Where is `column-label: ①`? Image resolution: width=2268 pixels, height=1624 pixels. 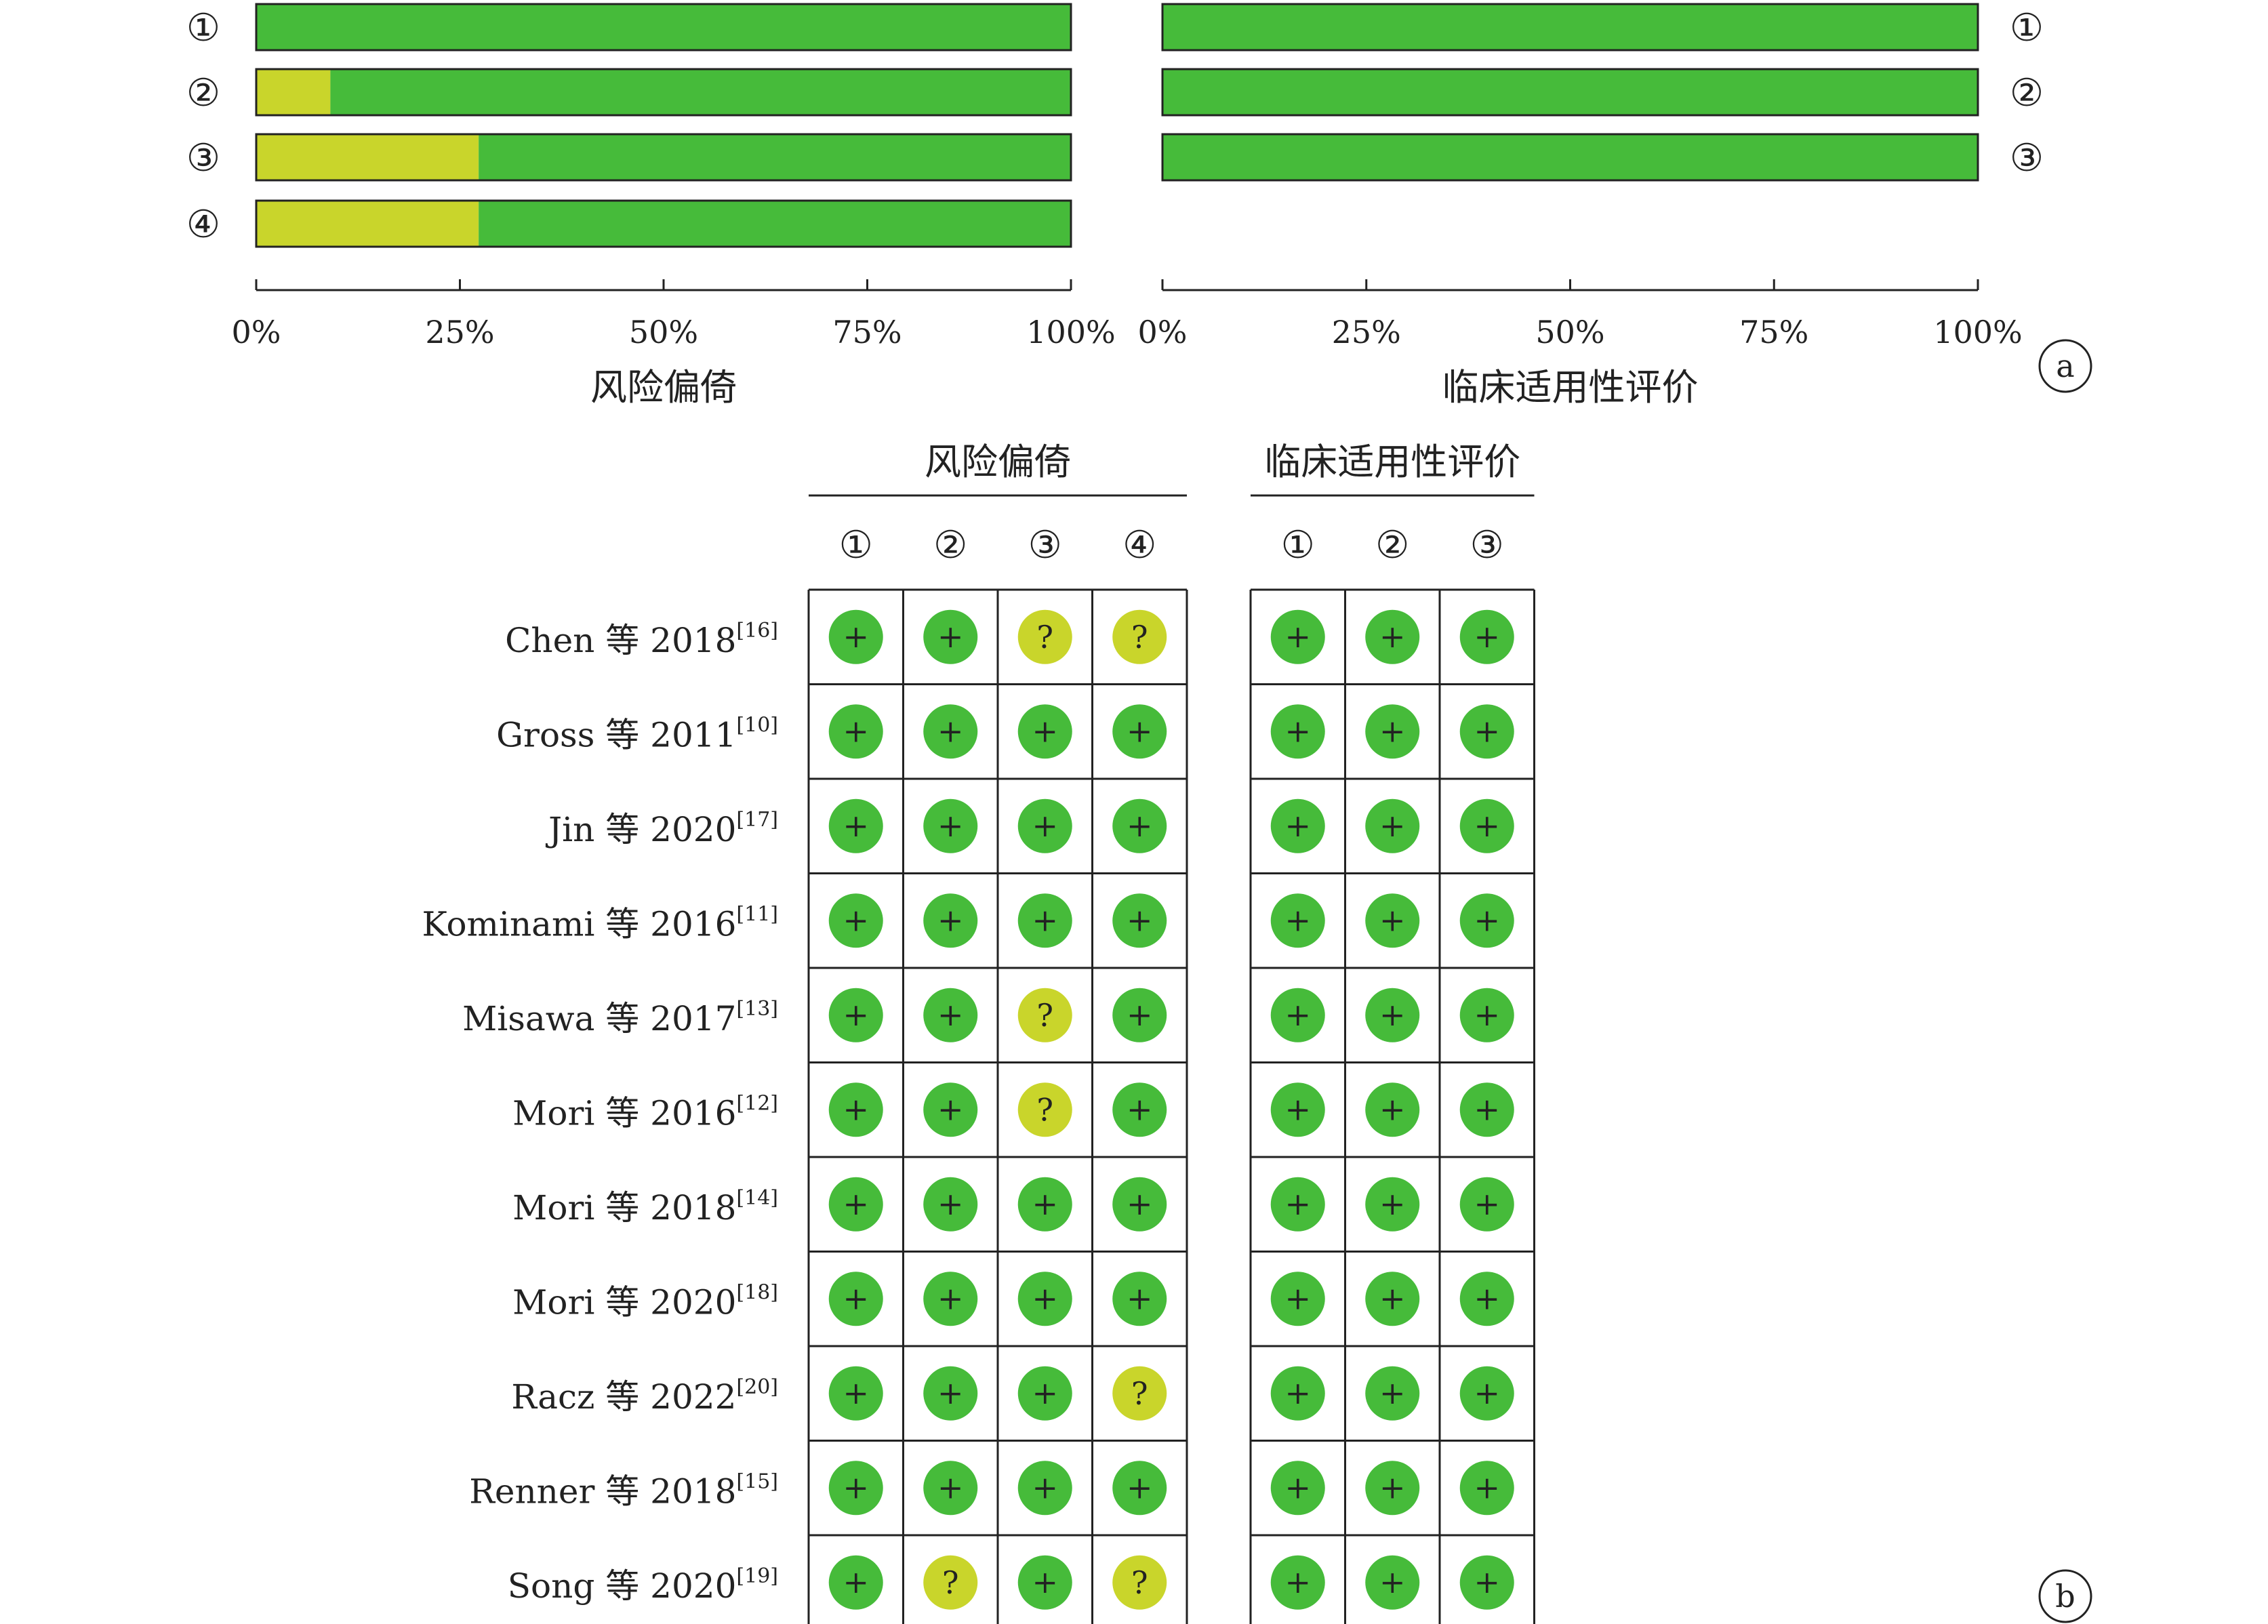
column-label: ① is located at coordinates (1298, 545).